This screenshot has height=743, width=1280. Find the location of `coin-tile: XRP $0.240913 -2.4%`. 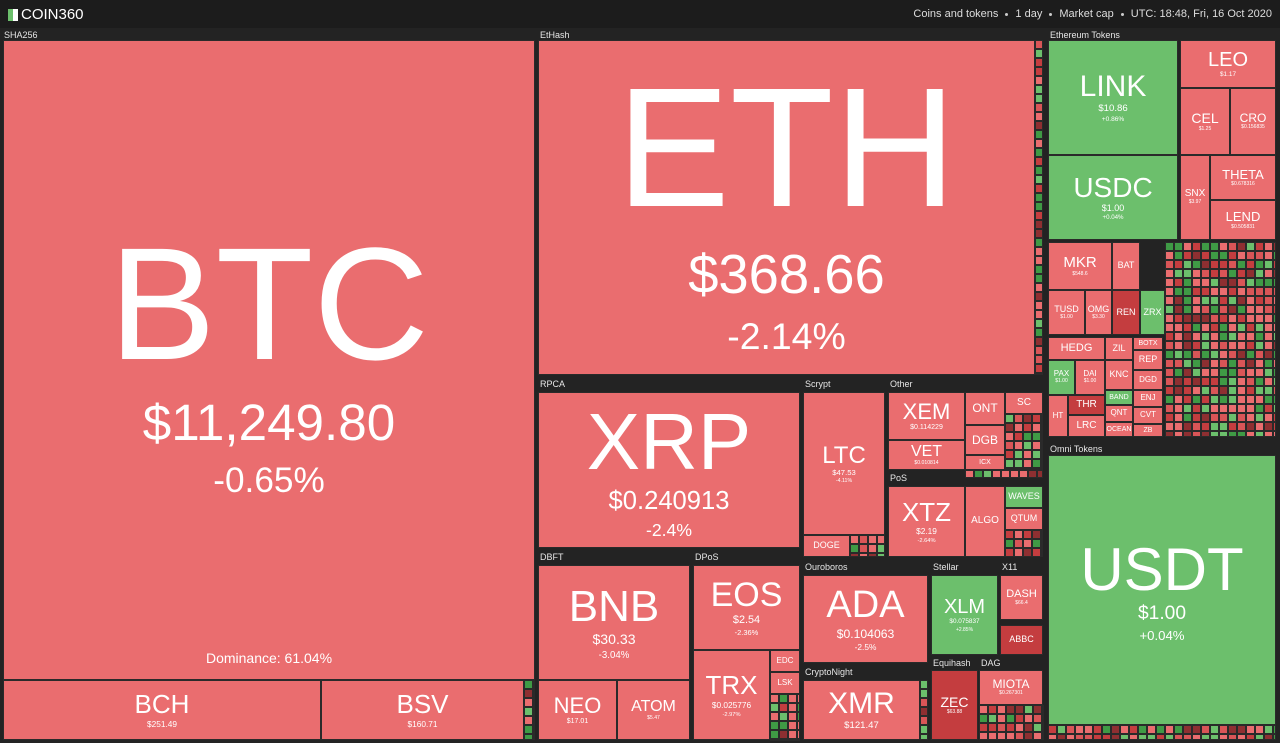

coin-tile: XRP $0.240913 -2.4% is located at coordinates (669, 470).